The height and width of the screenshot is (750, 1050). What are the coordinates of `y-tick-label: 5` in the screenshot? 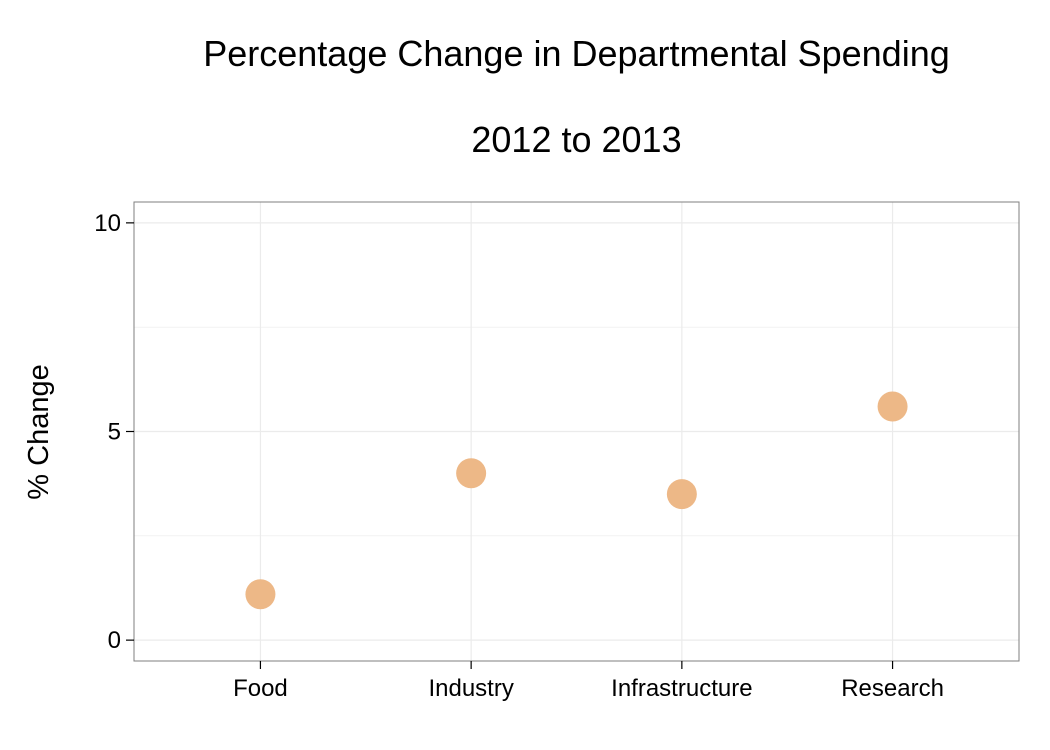 It's located at (114, 432).